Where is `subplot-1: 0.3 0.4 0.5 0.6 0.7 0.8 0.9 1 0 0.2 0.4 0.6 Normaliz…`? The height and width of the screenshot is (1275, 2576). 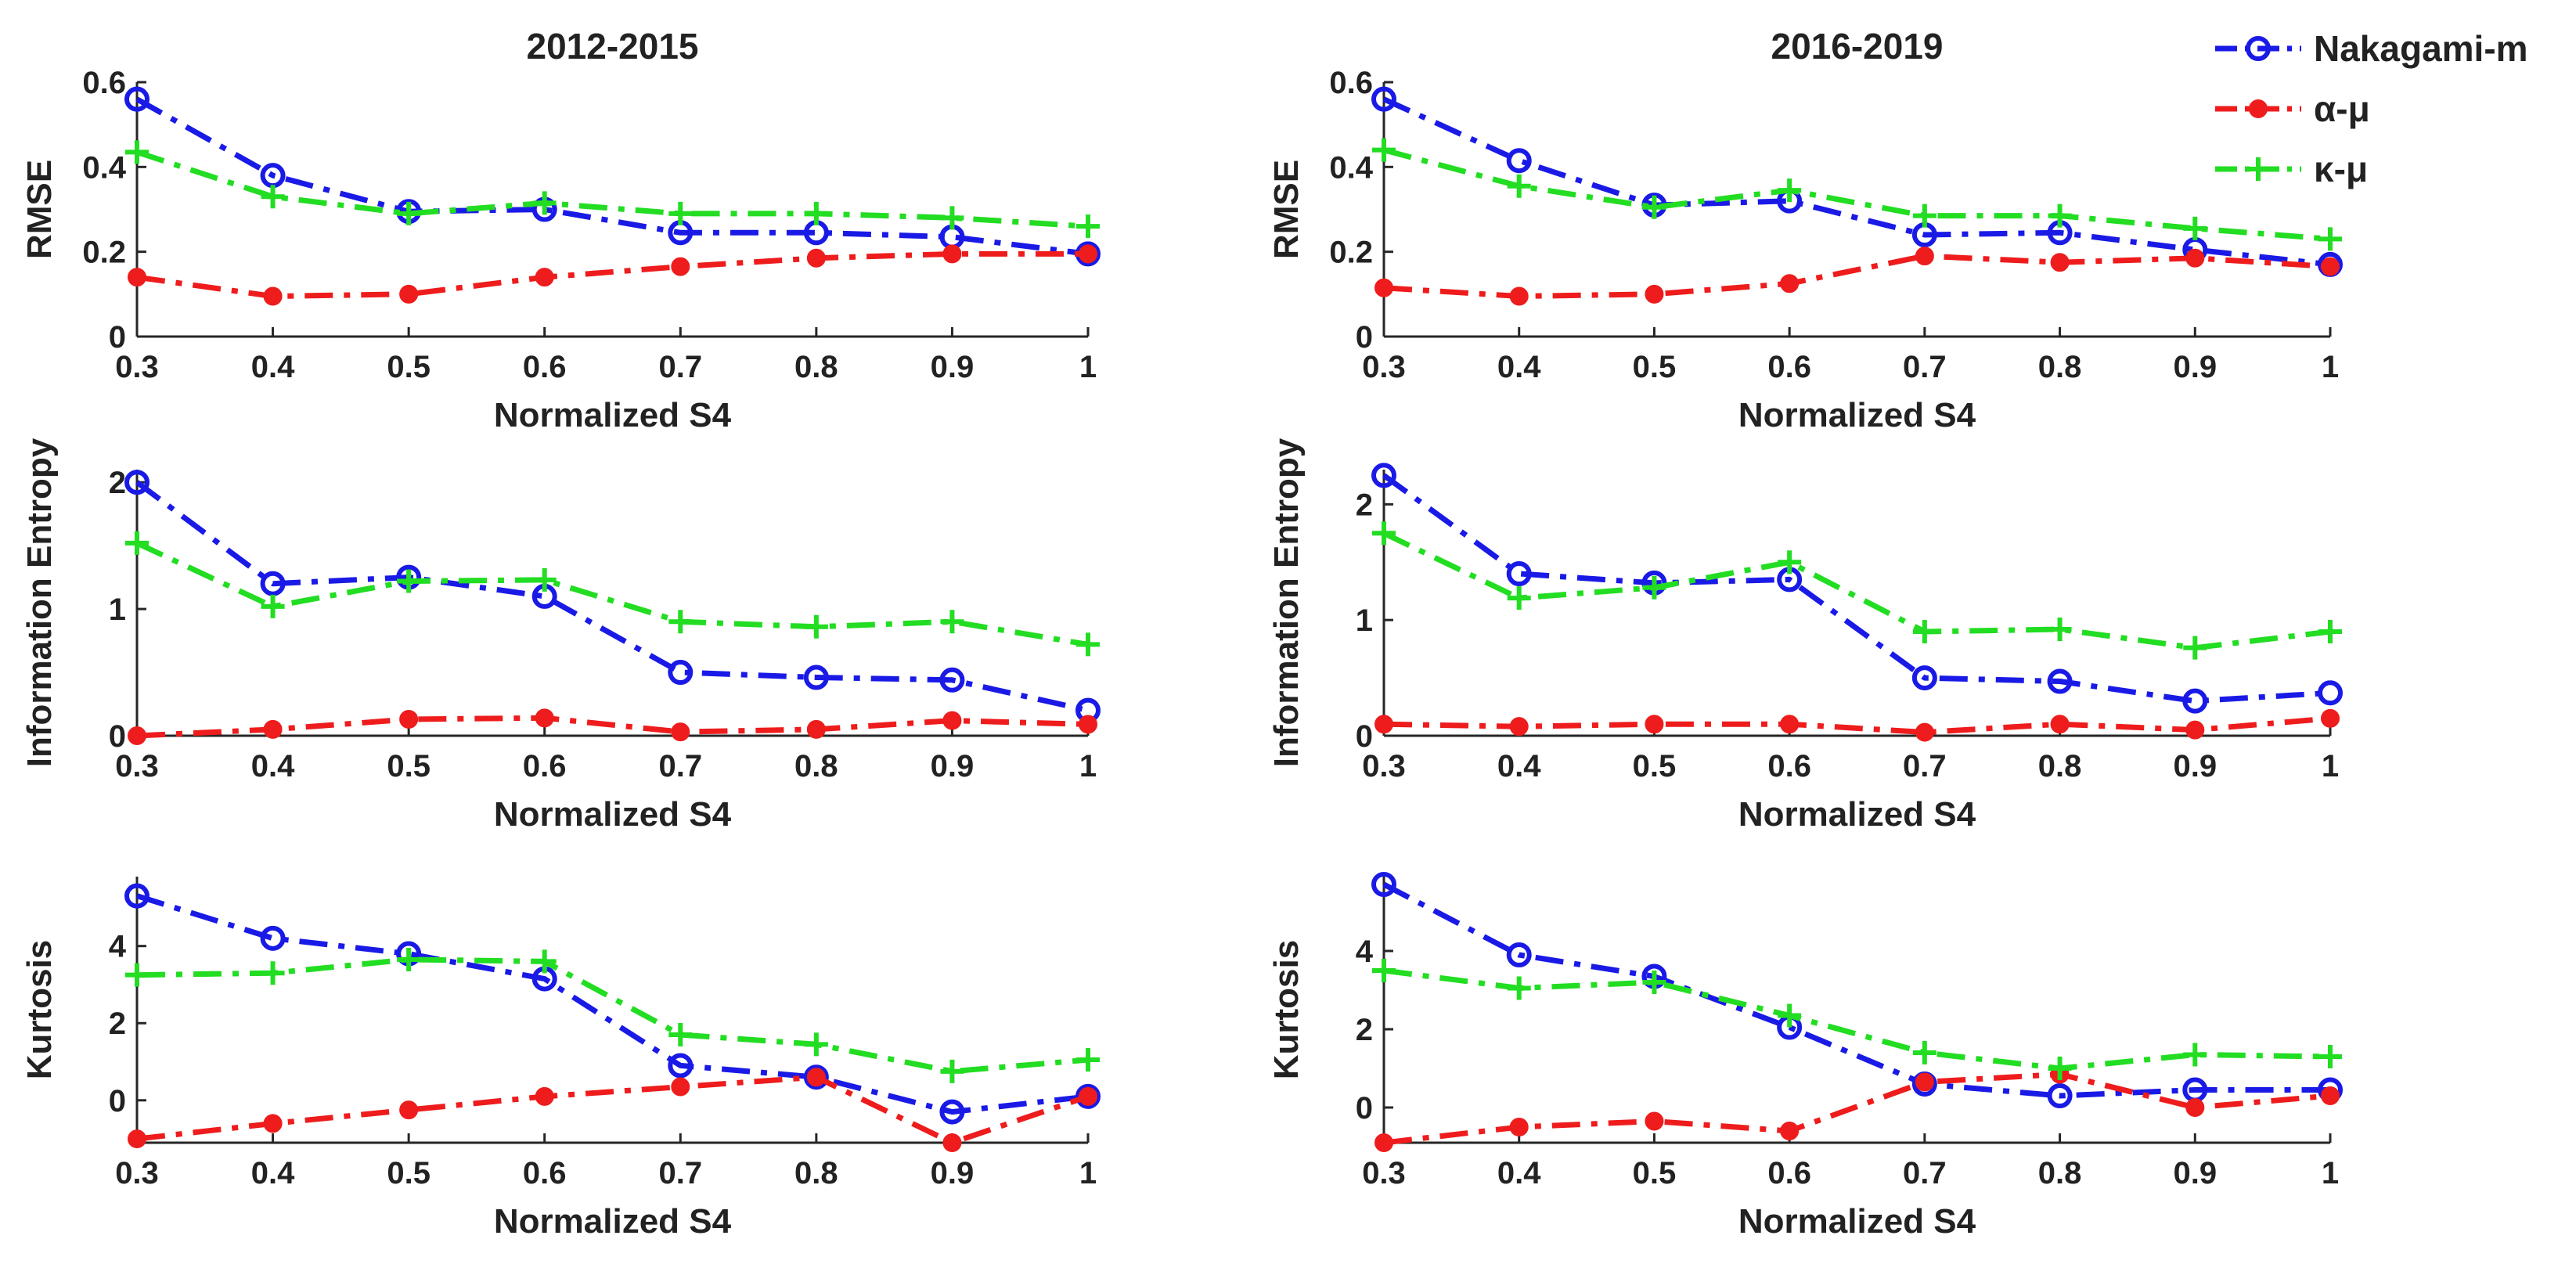 subplot-1: 0.3 0.4 0.5 0.6 0.7 0.8 0.9 1 0 0.2 0.4 0.6 Normaliz… is located at coordinates (560, 230).